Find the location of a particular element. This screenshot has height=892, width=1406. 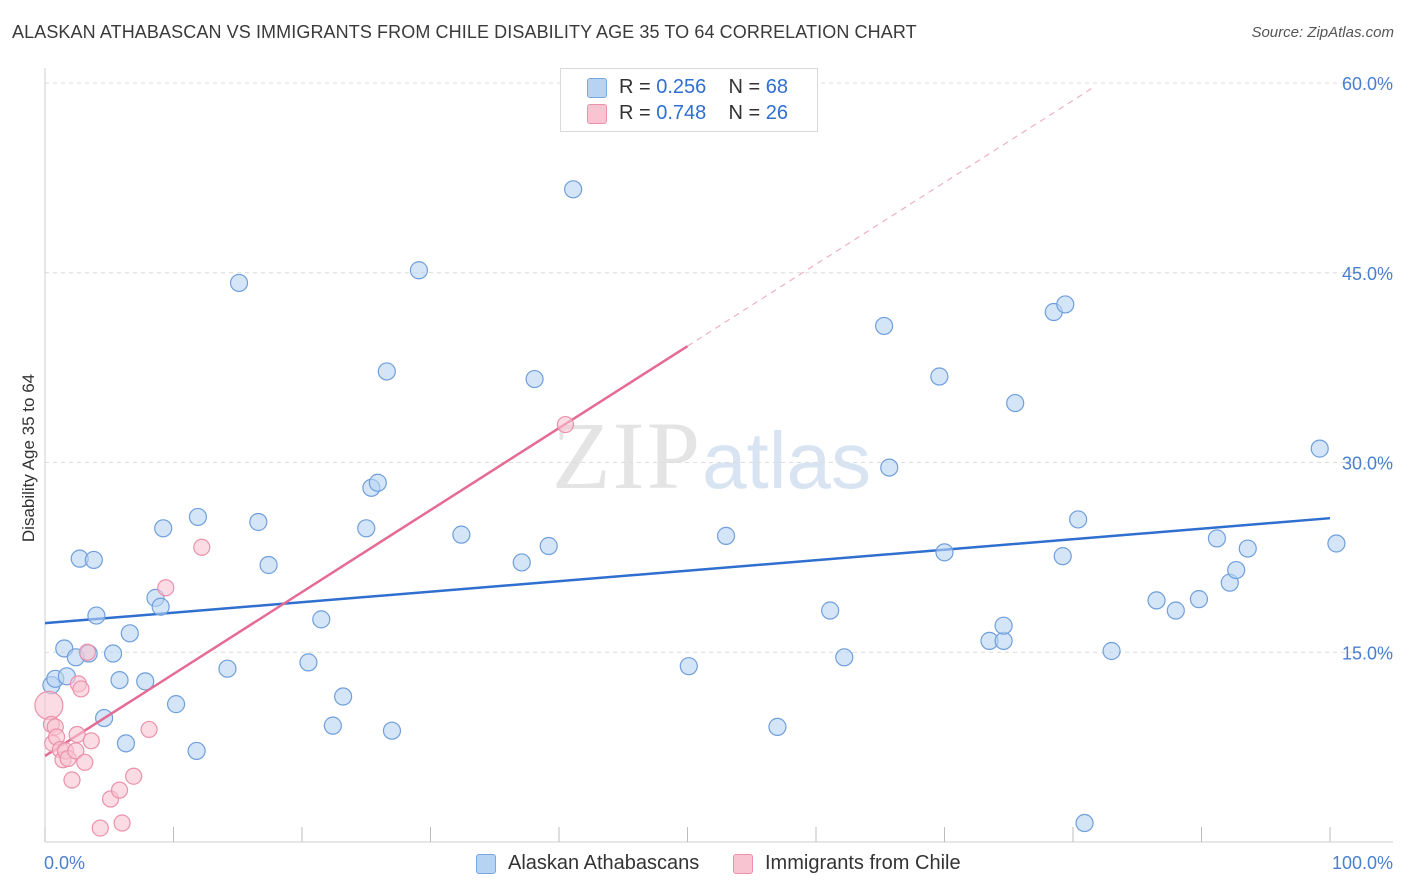

bottom-legend-label: Alaskan Athabascans is located at coordinates (604, 863).